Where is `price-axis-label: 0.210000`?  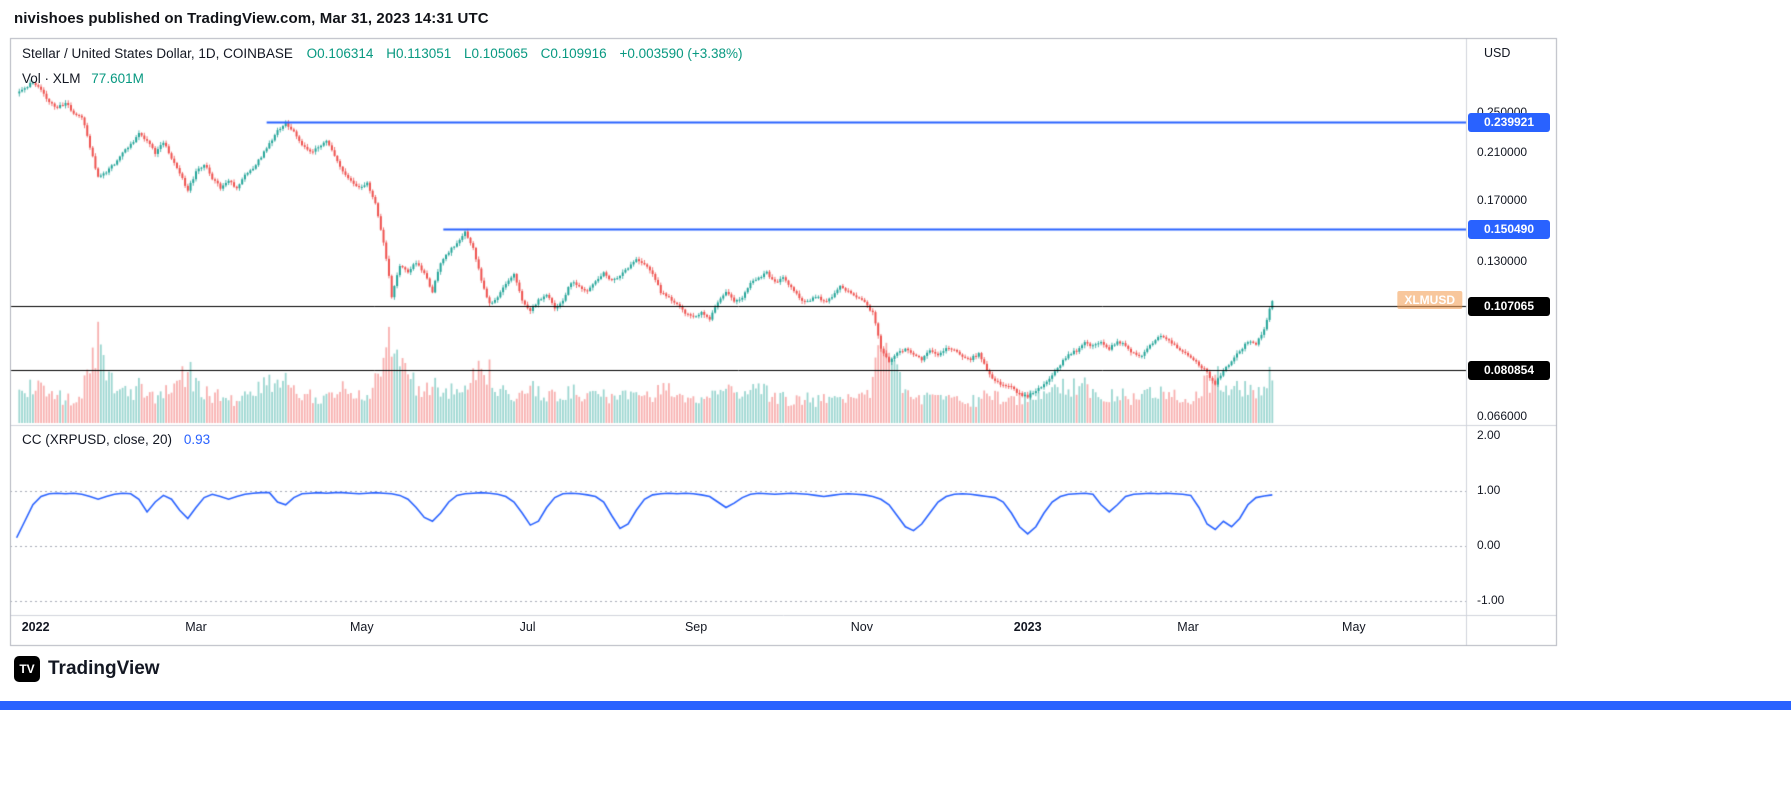
price-axis-label: 0.210000 is located at coordinates (1502, 151).